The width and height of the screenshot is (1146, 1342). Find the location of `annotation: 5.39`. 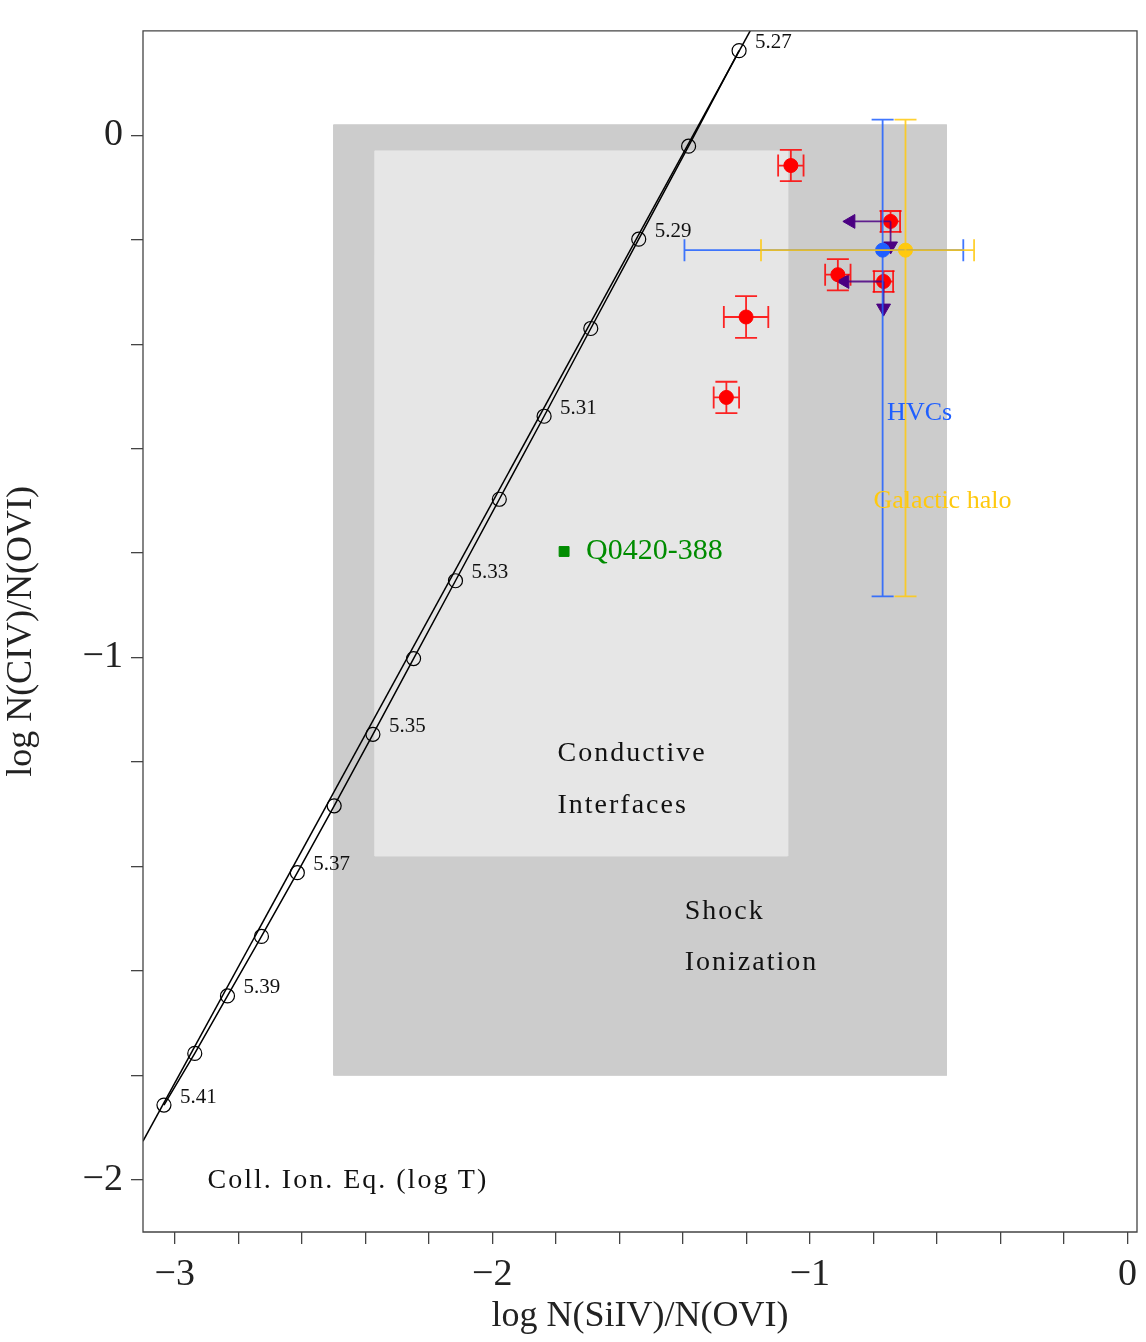

annotation: 5.39 is located at coordinates (262, 986).